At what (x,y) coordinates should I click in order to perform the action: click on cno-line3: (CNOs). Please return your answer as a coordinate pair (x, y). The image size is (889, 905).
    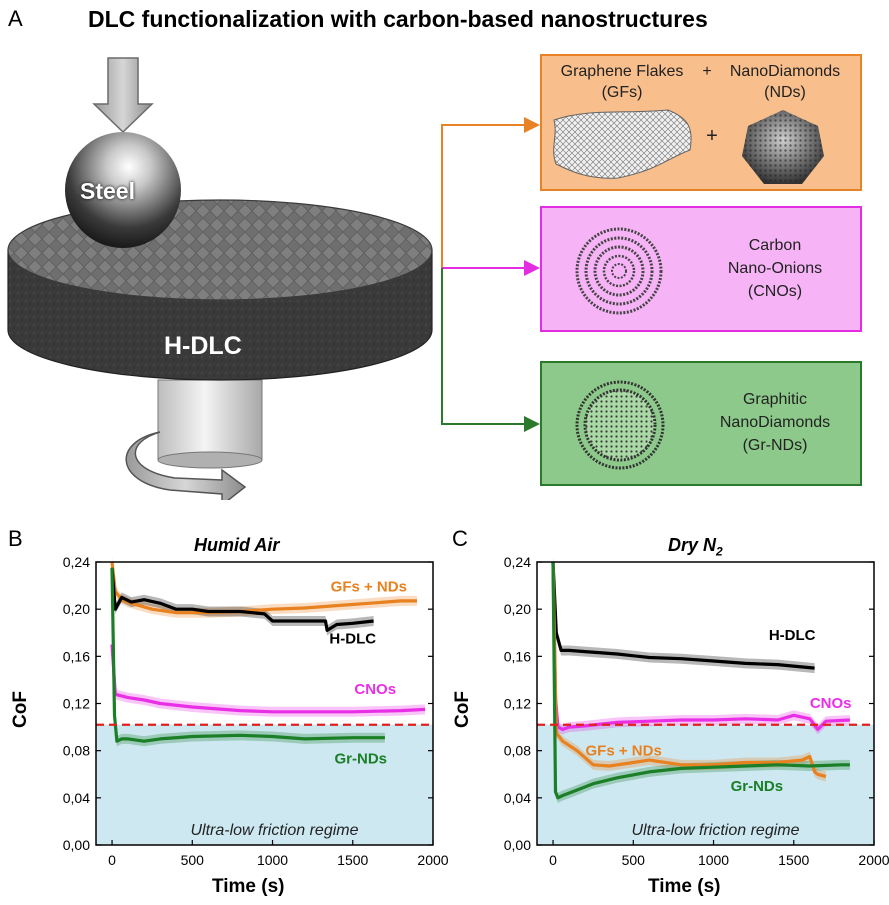
    Looking at the image, I should click on (775, 291).